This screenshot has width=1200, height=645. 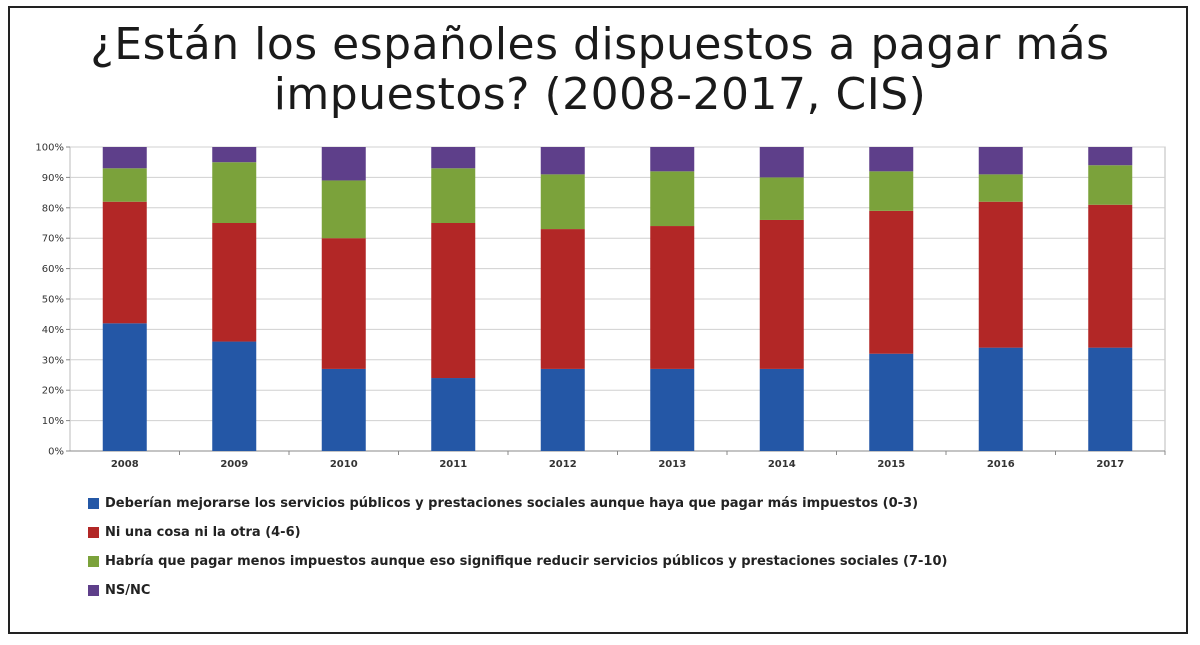 I want to click on legend-item: Ni una cosa ni la otra (4-6), so click(x=517, y=532).